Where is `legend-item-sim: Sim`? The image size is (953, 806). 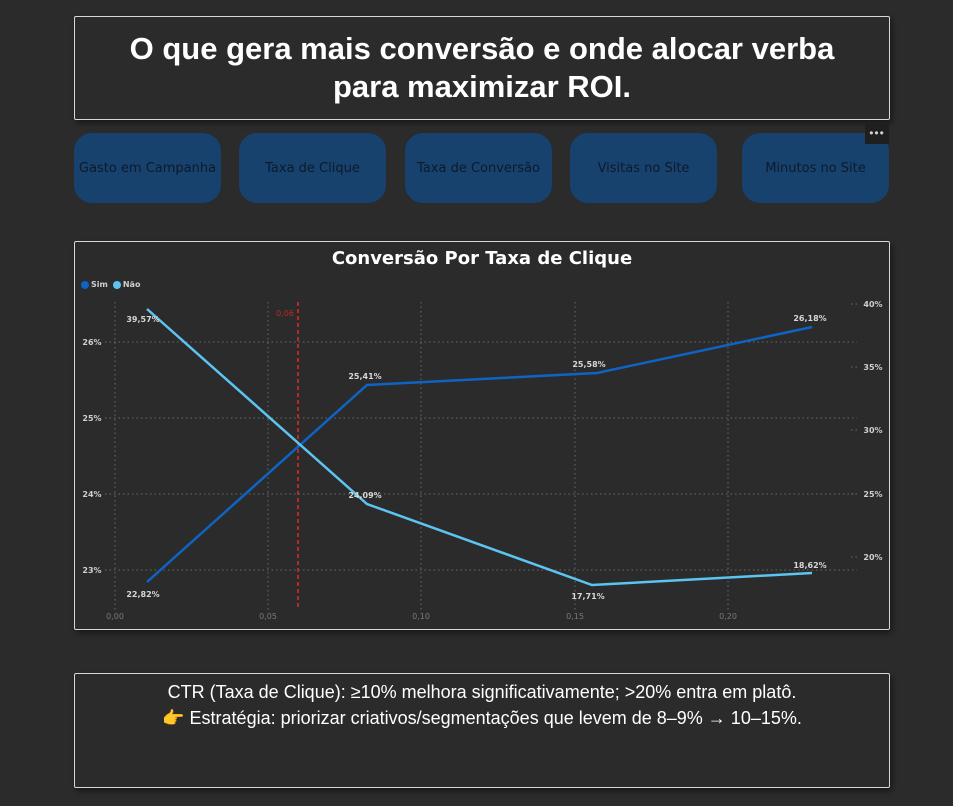 legend-item-sim: Sim is located at coordinates (94, 284).